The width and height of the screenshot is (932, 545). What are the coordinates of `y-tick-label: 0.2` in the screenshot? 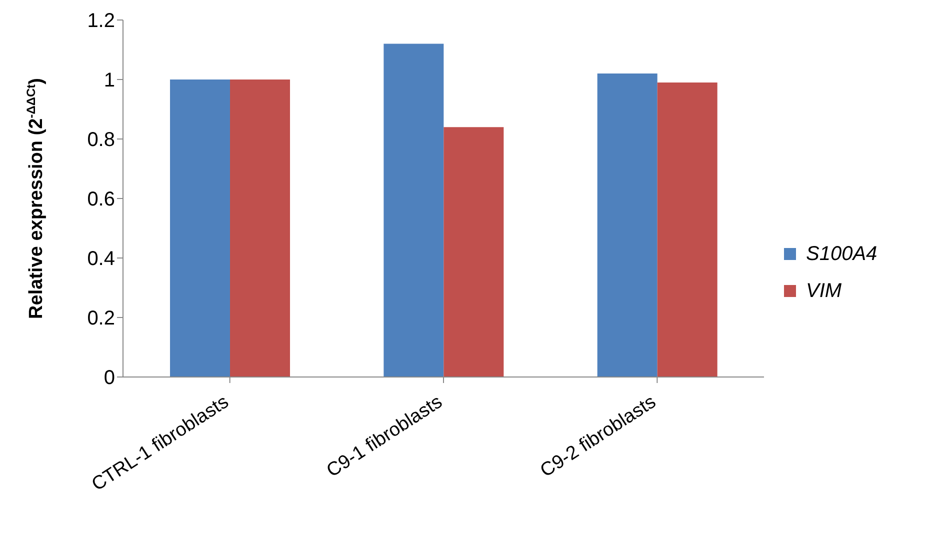 It's located at (101, 319).